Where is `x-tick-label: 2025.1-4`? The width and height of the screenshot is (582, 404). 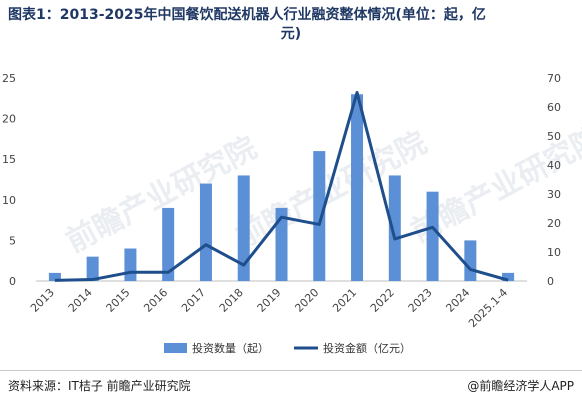
x-tick-label: 2025.1-4 is located at coordinates (488, 308).